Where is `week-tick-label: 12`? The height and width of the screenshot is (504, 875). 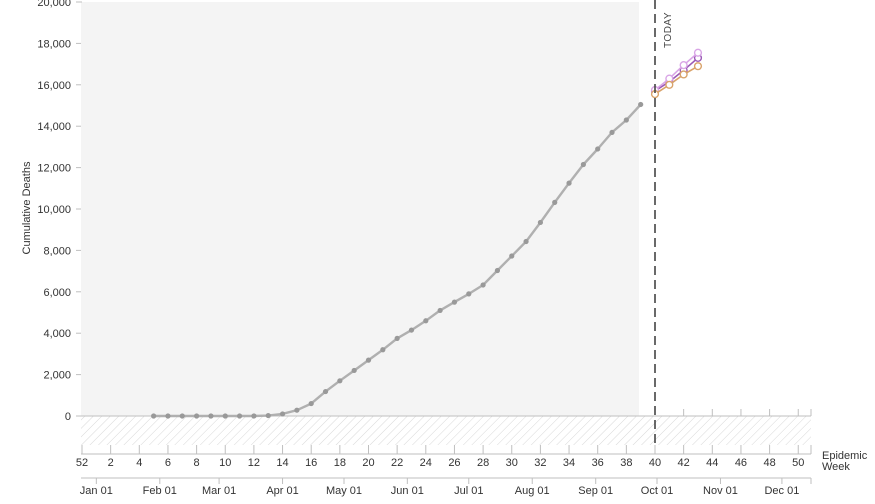
week-tick-label: 12 is located at coordinates (254, 463).